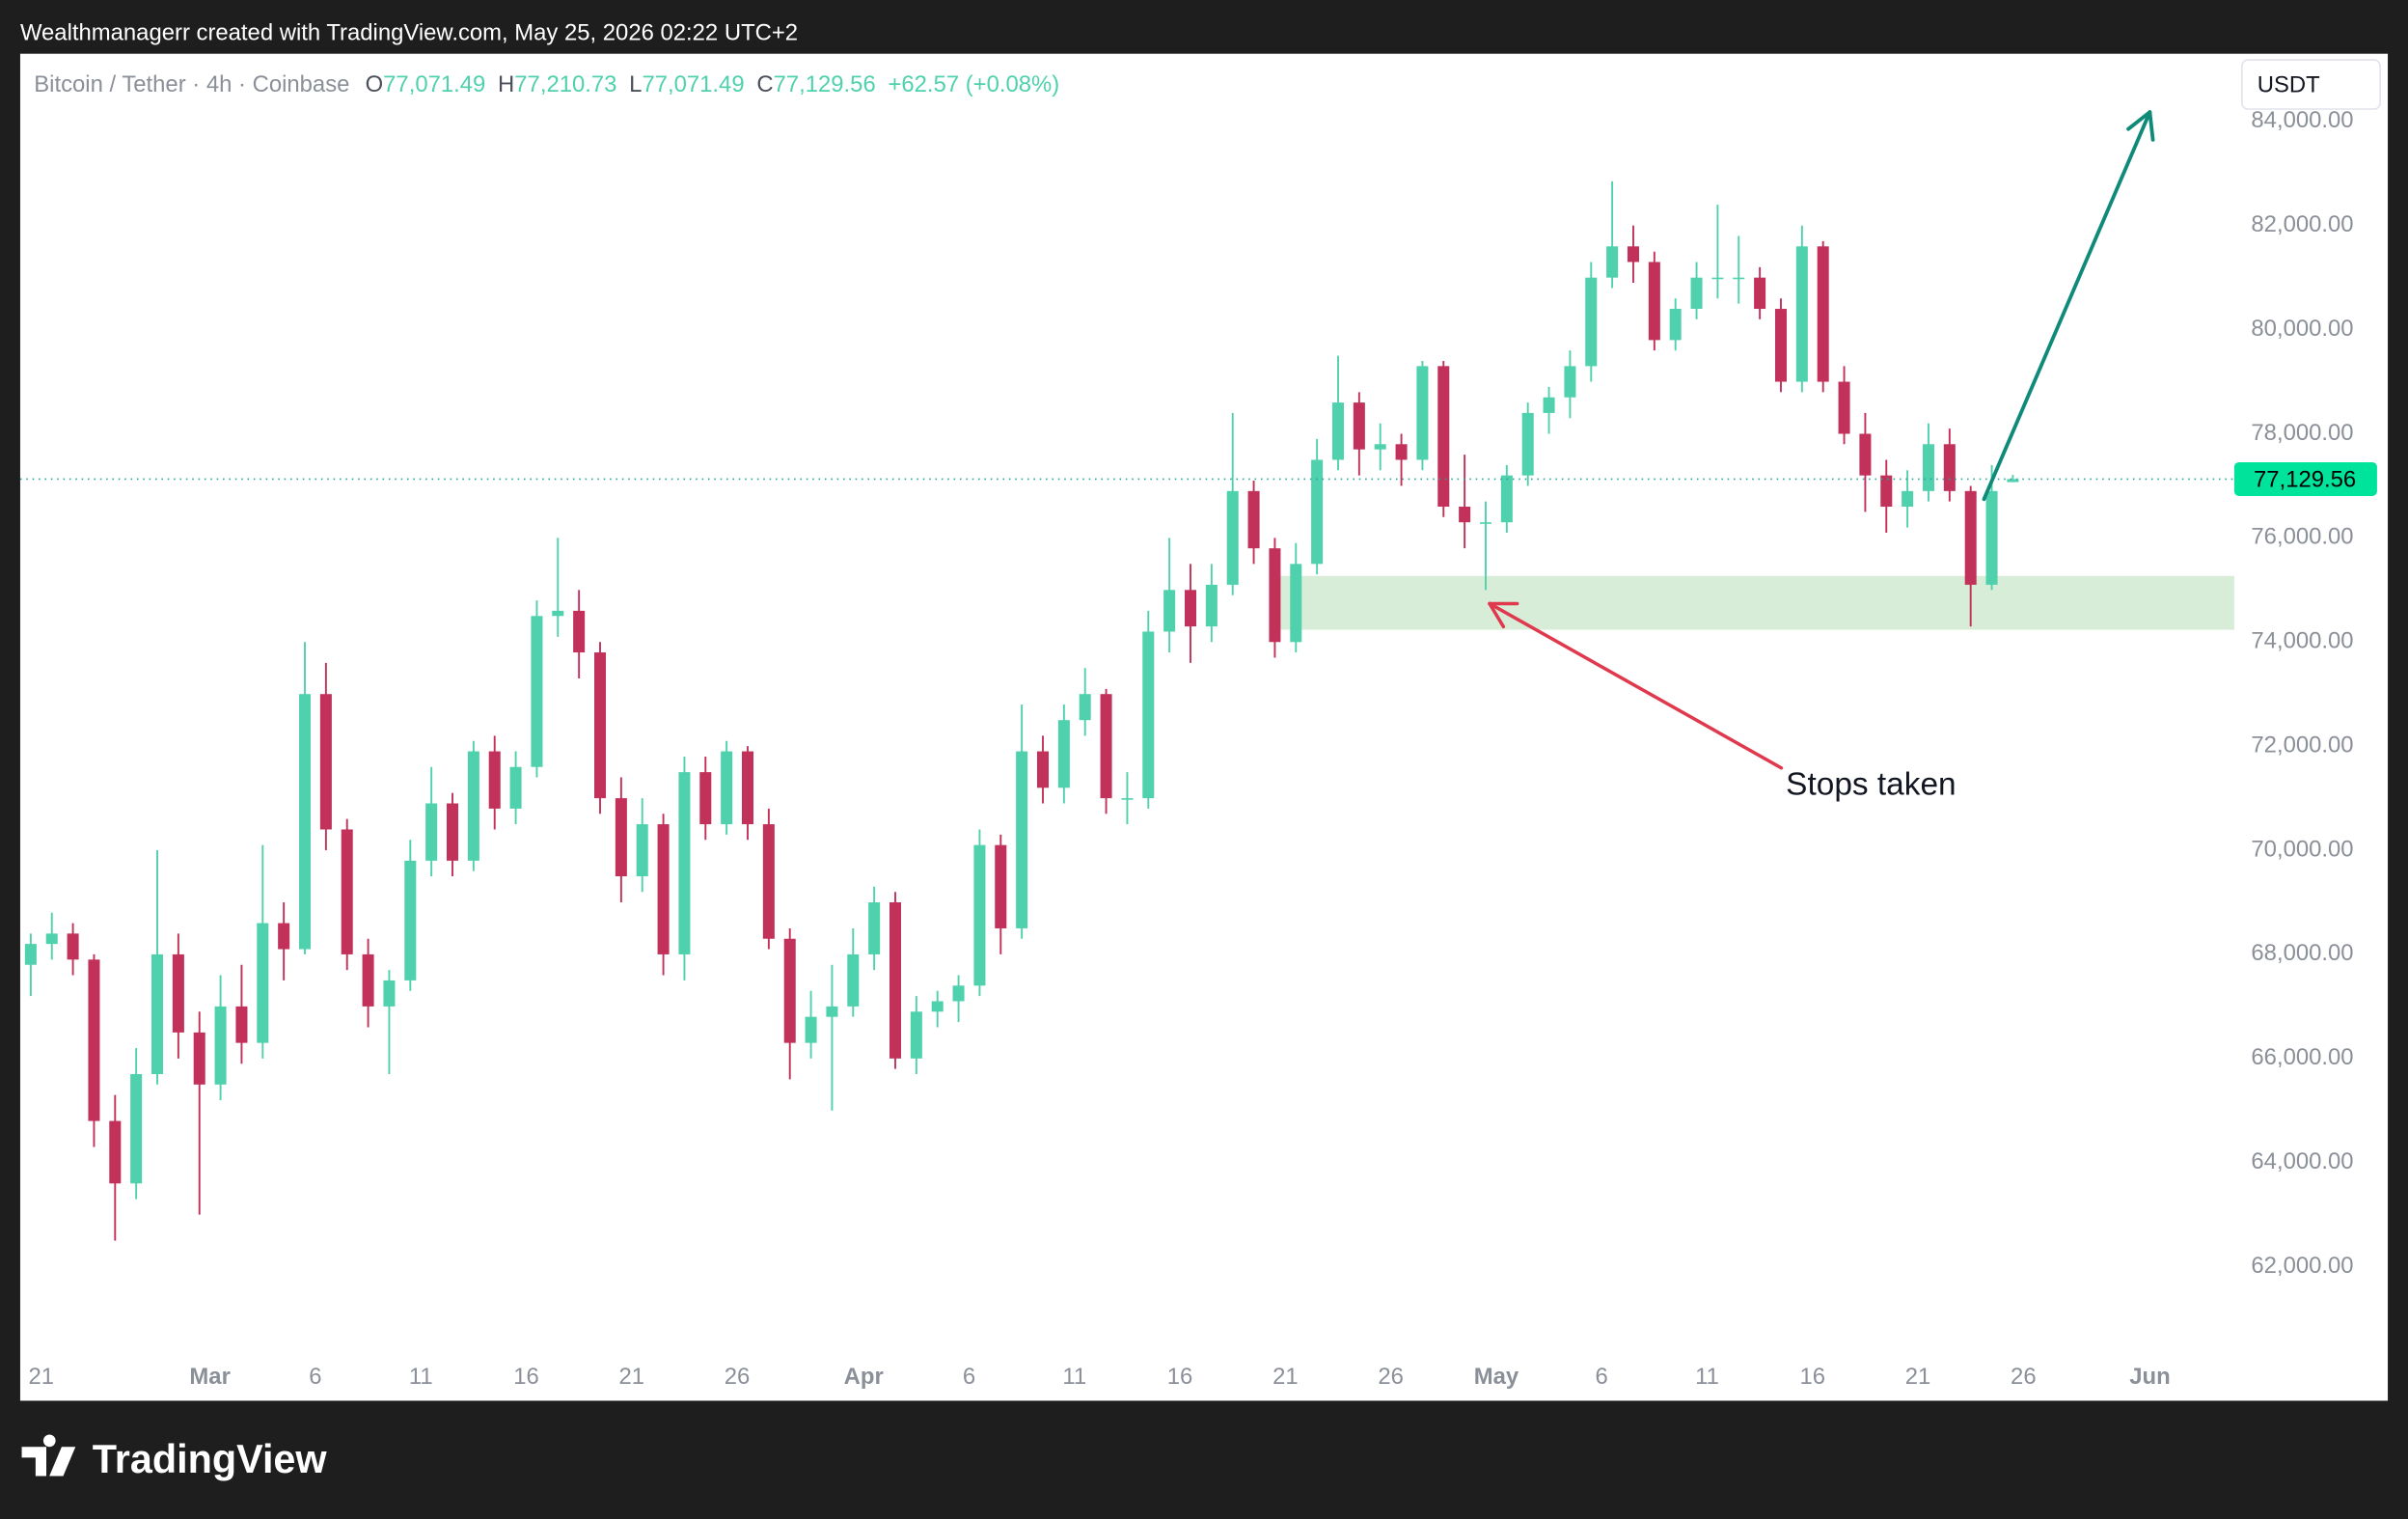  Describe the element at coordinates (2302, 1161) in the screenshot. I see `y-tick-label: 64,000.00` at that location.